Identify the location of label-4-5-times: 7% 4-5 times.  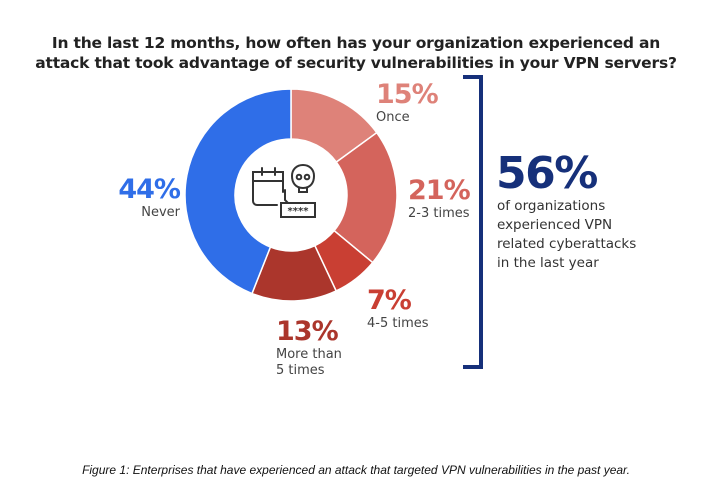
(398, 309).